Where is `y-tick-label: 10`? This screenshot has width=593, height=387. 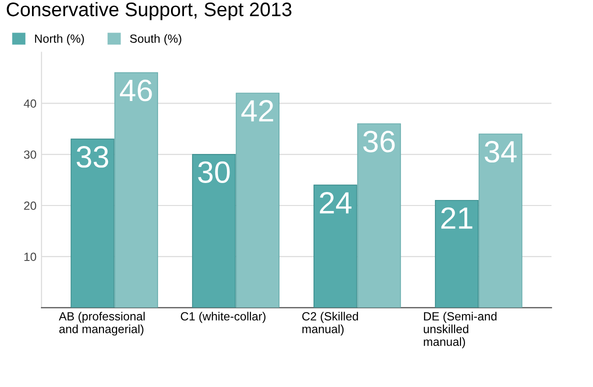
y-tick-label: 10 is located at coordinates (30, 256).